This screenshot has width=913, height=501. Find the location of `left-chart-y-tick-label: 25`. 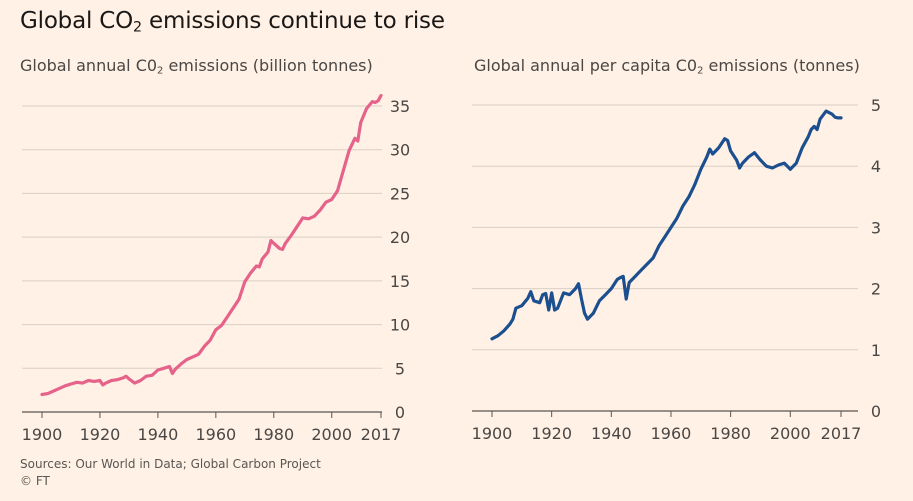

left-chart-y-tick-label: 25 is located at coordinates (400, 193).